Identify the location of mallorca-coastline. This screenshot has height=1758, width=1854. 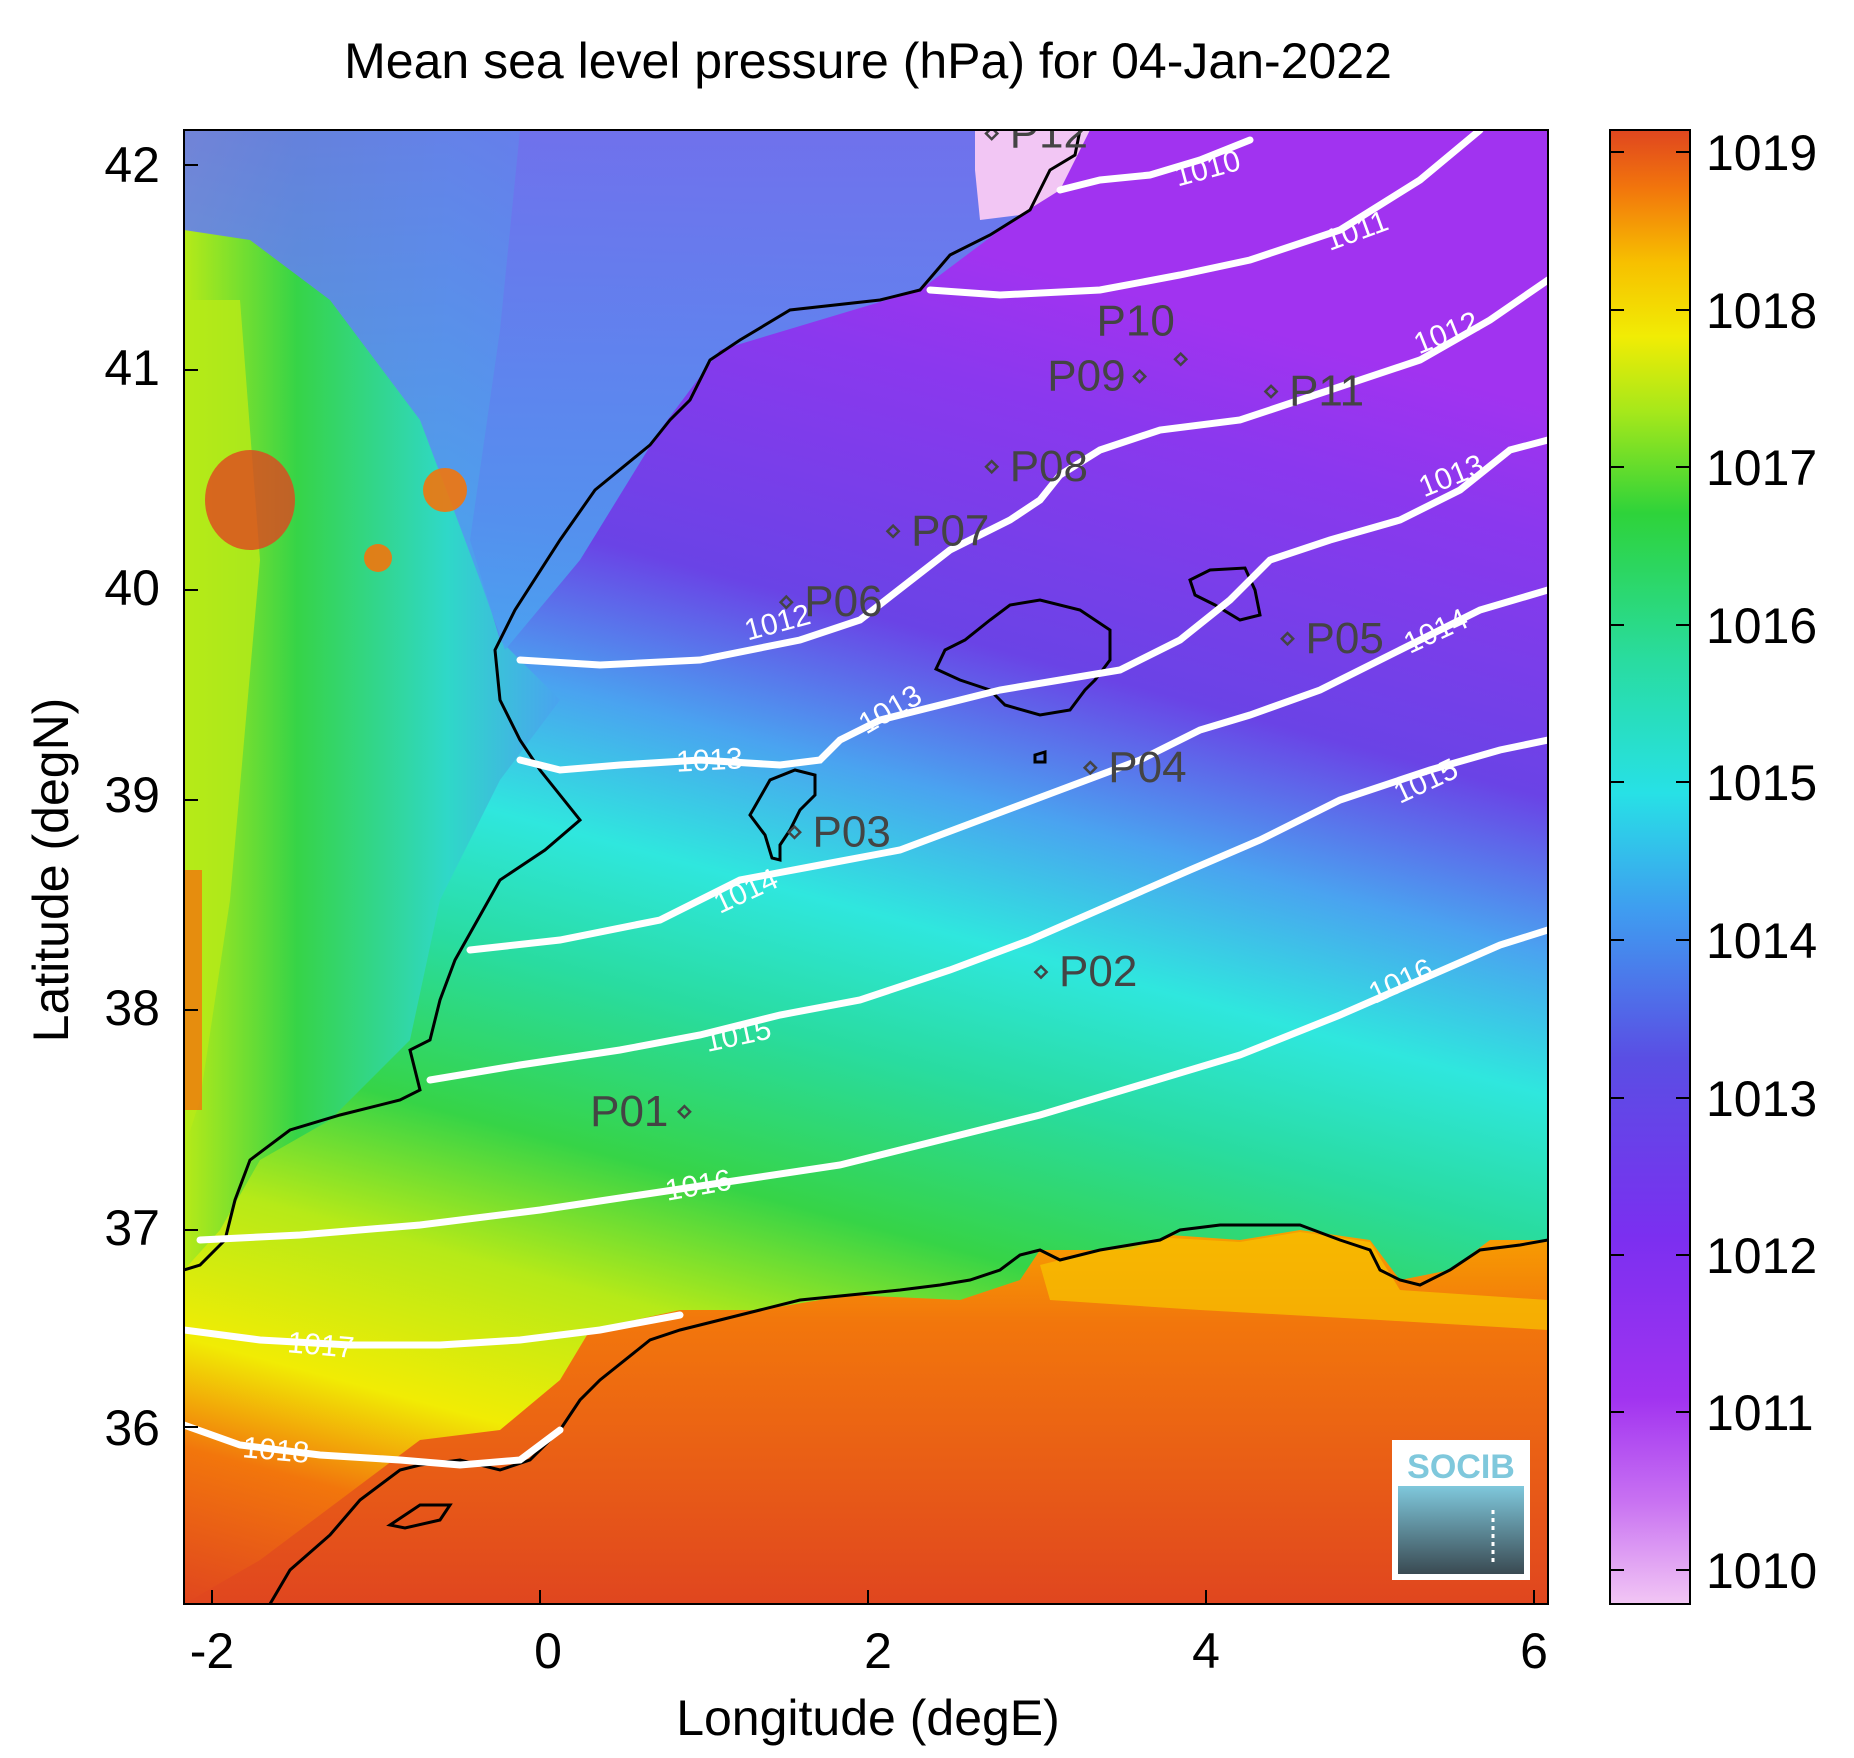
(1022, 657).